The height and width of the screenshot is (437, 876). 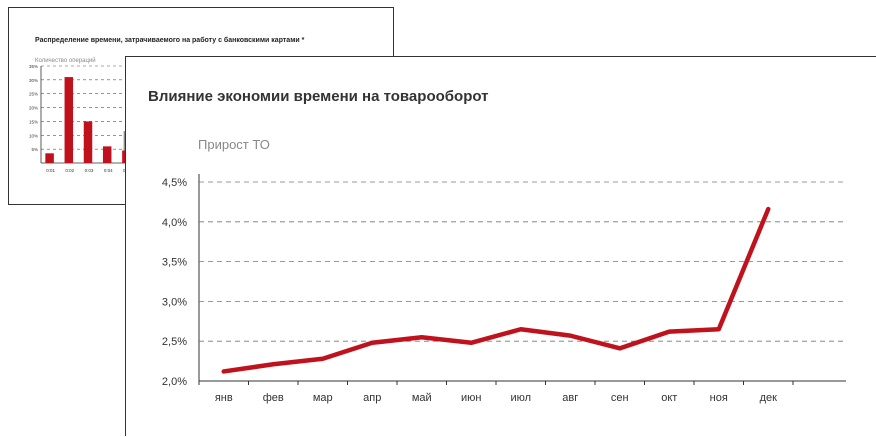 I want to click on bar-x-tick-label: 0:04, so click(x=108, y=170).